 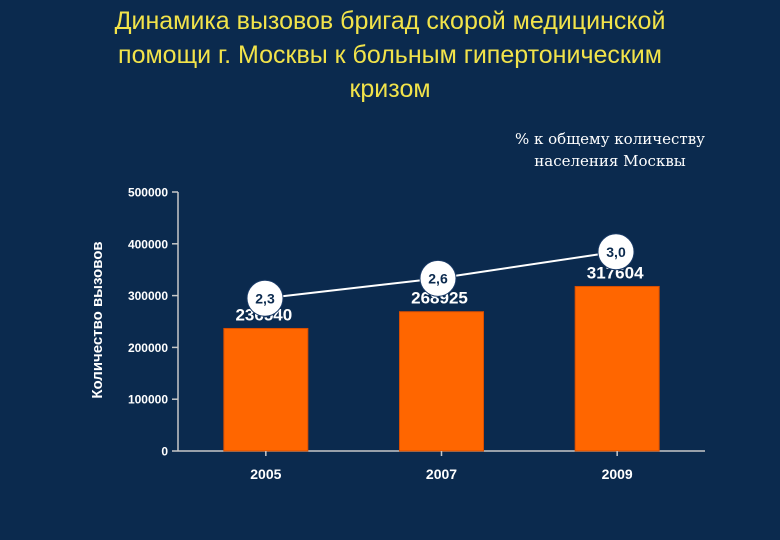 I want to click on line-series-note: % к общему количеству населения Москвы, so click(x=610, y=150).